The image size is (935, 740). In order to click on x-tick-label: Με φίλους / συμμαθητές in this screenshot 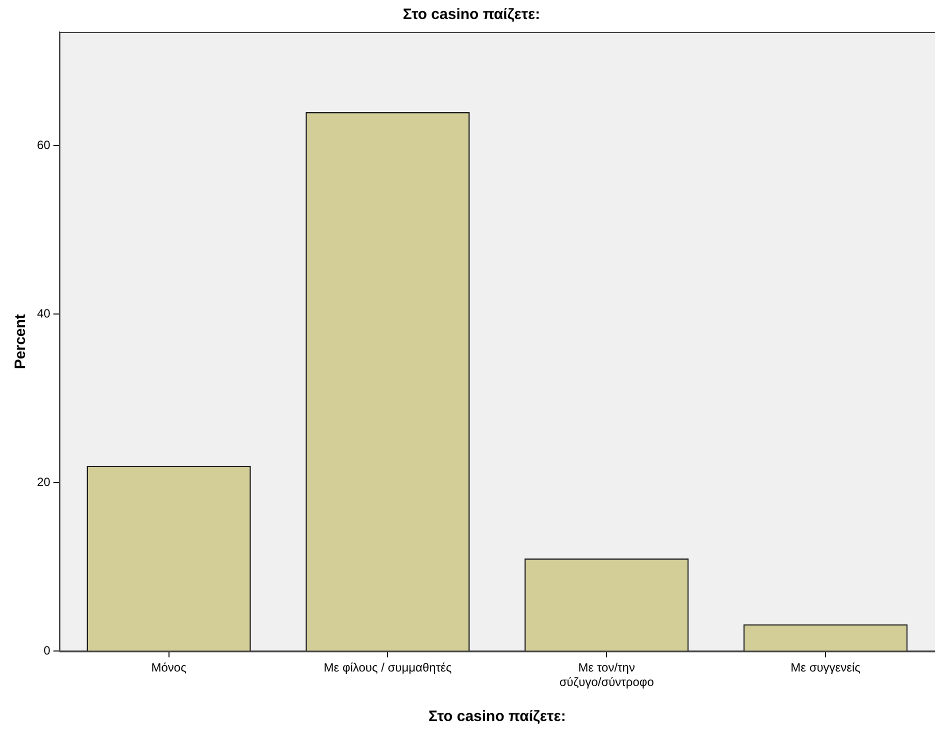, I will do `click(388, 667)`.